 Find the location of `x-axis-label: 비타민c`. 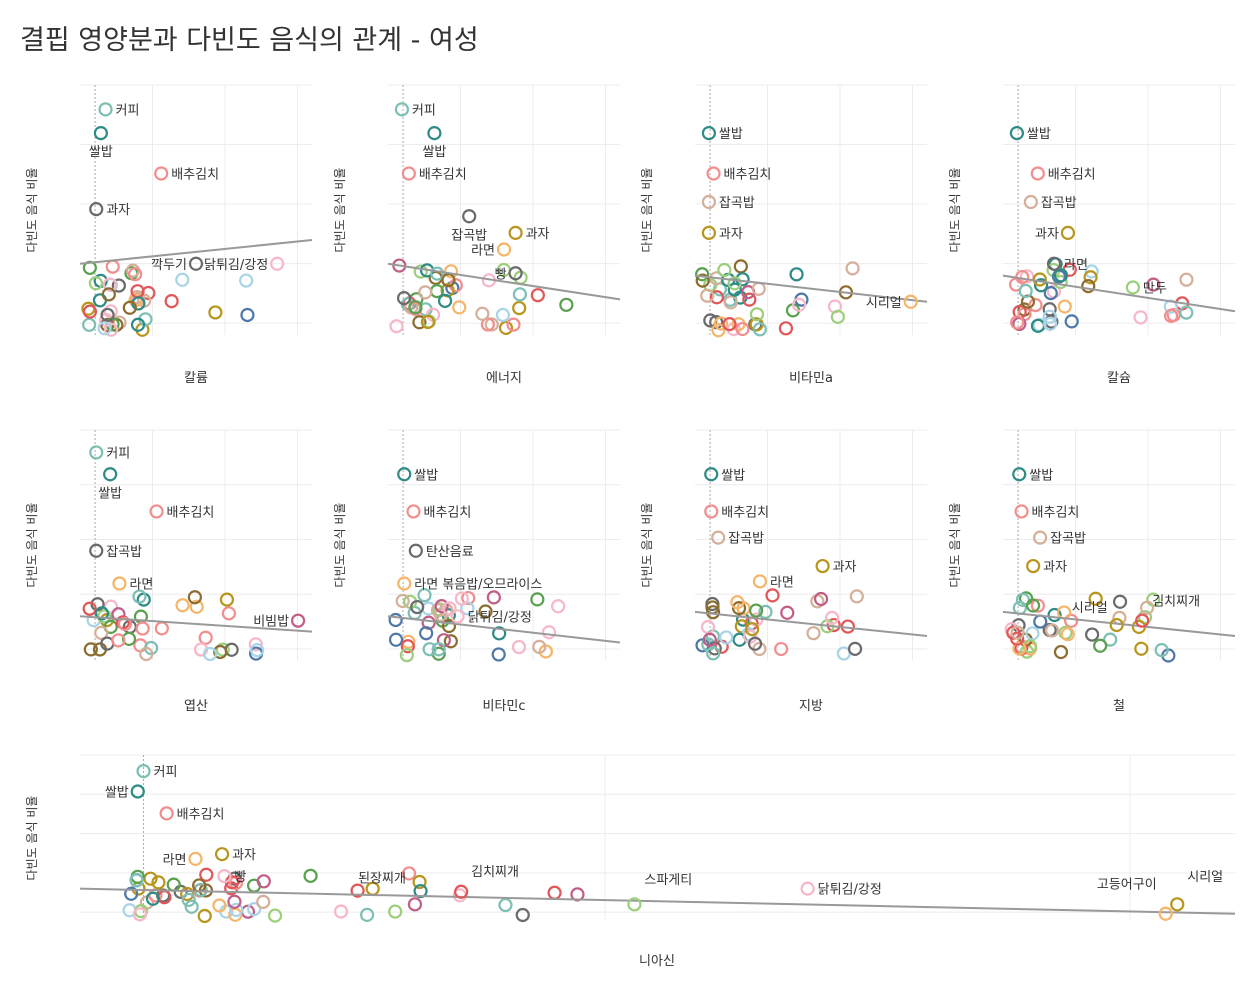

x-axis-label: 비타민c is located at coordinates (503, 706).